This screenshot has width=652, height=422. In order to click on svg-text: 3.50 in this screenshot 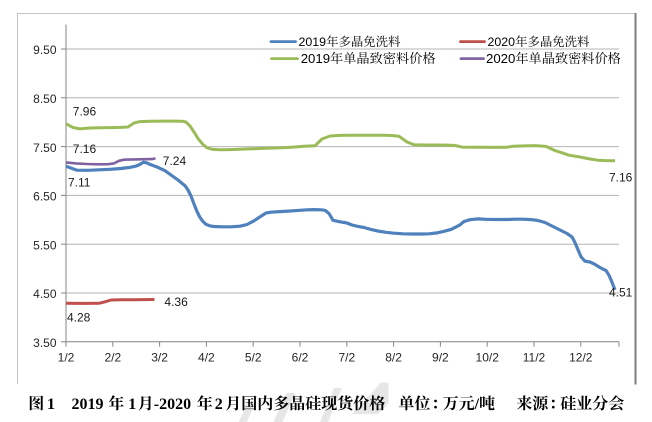, I will do `click(45, 343)`.